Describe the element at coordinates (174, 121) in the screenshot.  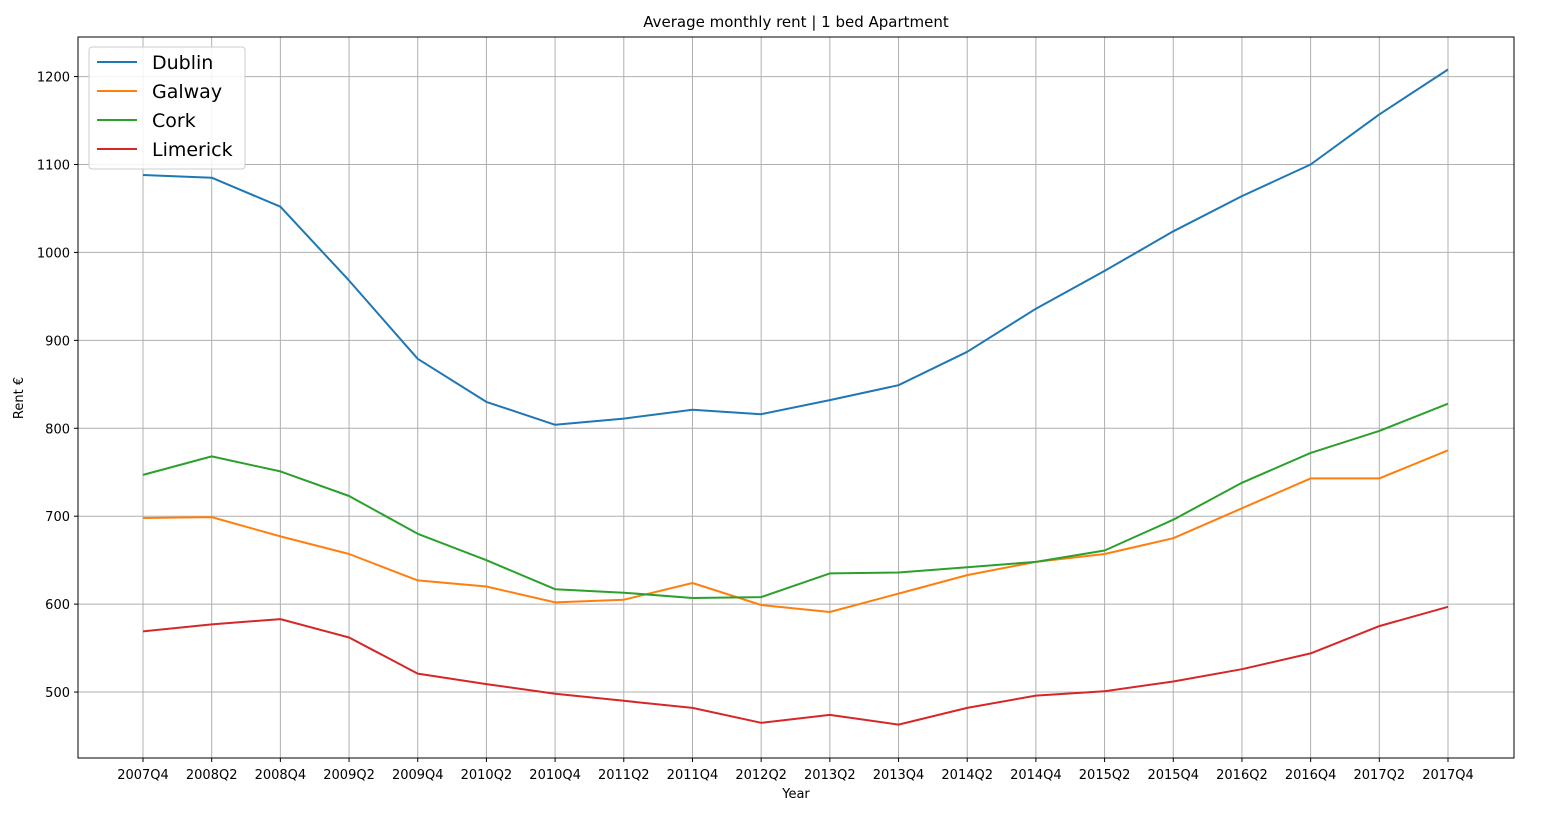
I see `legend-label-cork: Cork` at that location.